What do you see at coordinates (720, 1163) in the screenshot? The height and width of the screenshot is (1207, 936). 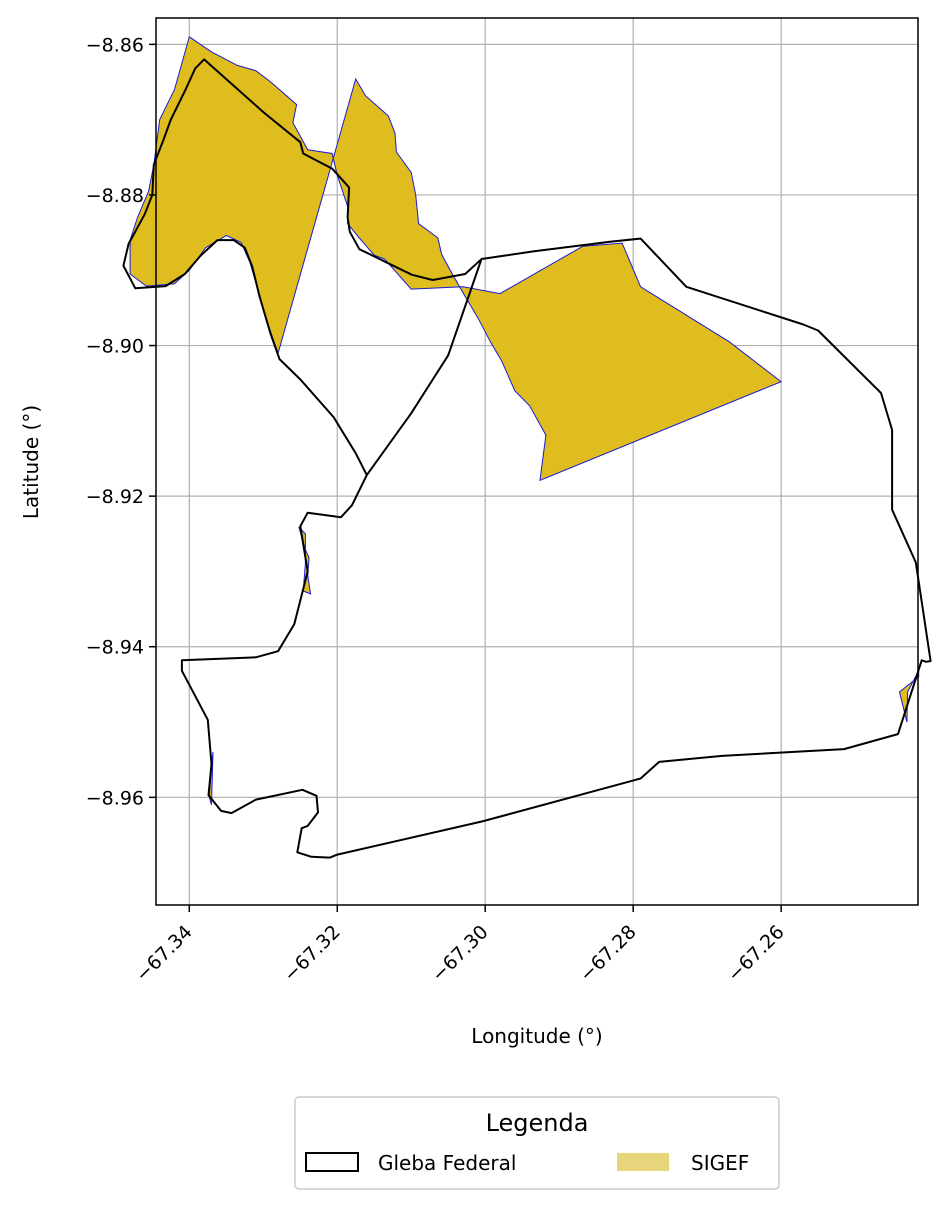 I see `legend-label-sigef: SIGEF` at bounding box center [720, 1163].